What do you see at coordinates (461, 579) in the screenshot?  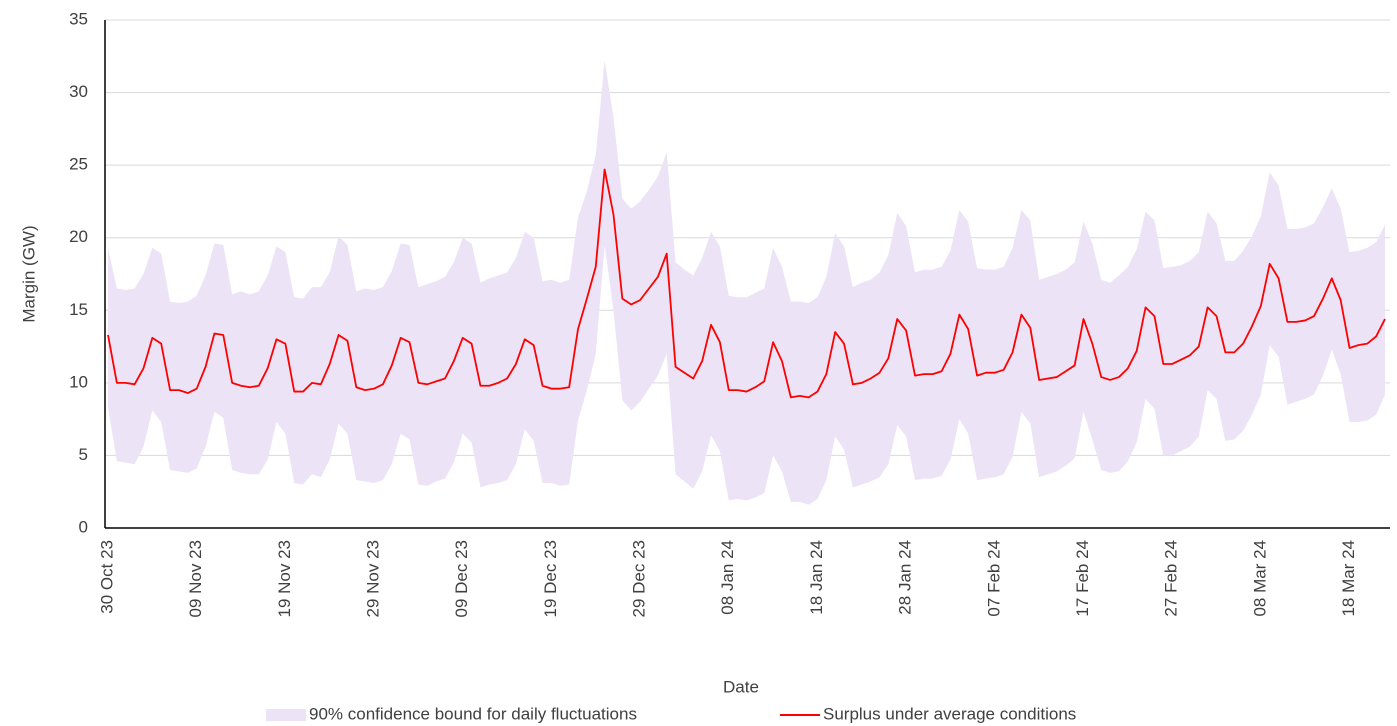 I see `x-tick-label: 09 Dec 23` at bounding box center [461, 579].